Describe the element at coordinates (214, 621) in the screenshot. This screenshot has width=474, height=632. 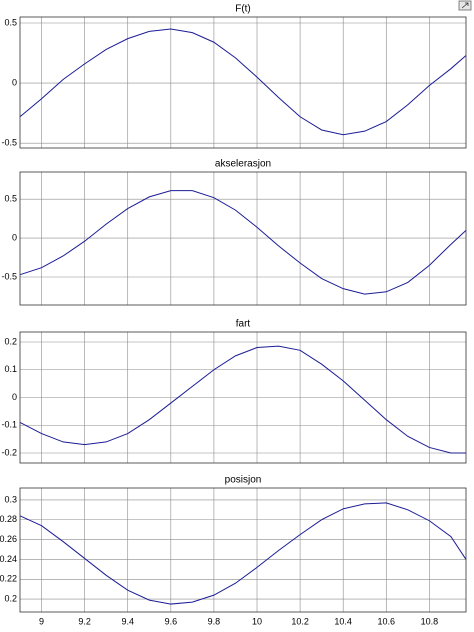
I see `x-tick-label: 9.8` at that location.